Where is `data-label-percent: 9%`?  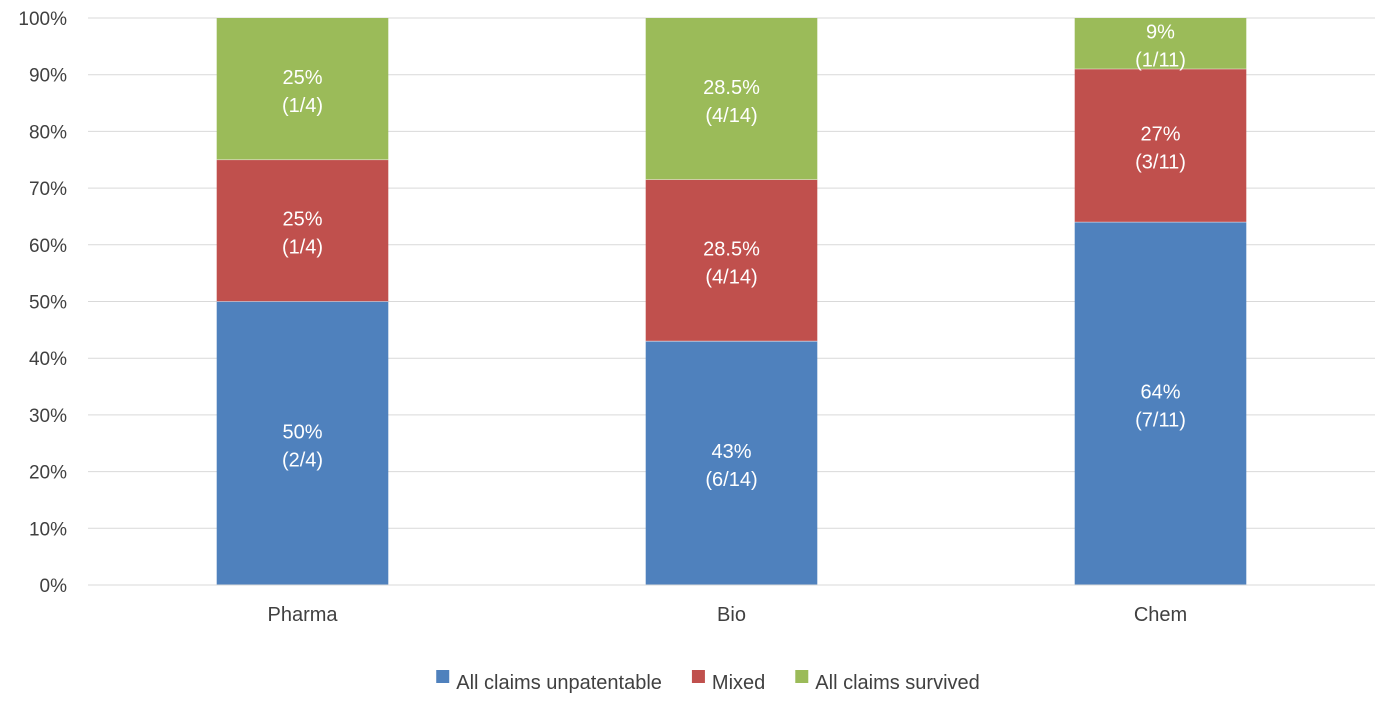
data-label-percent: 9% is located at coordinates (1160, 33).